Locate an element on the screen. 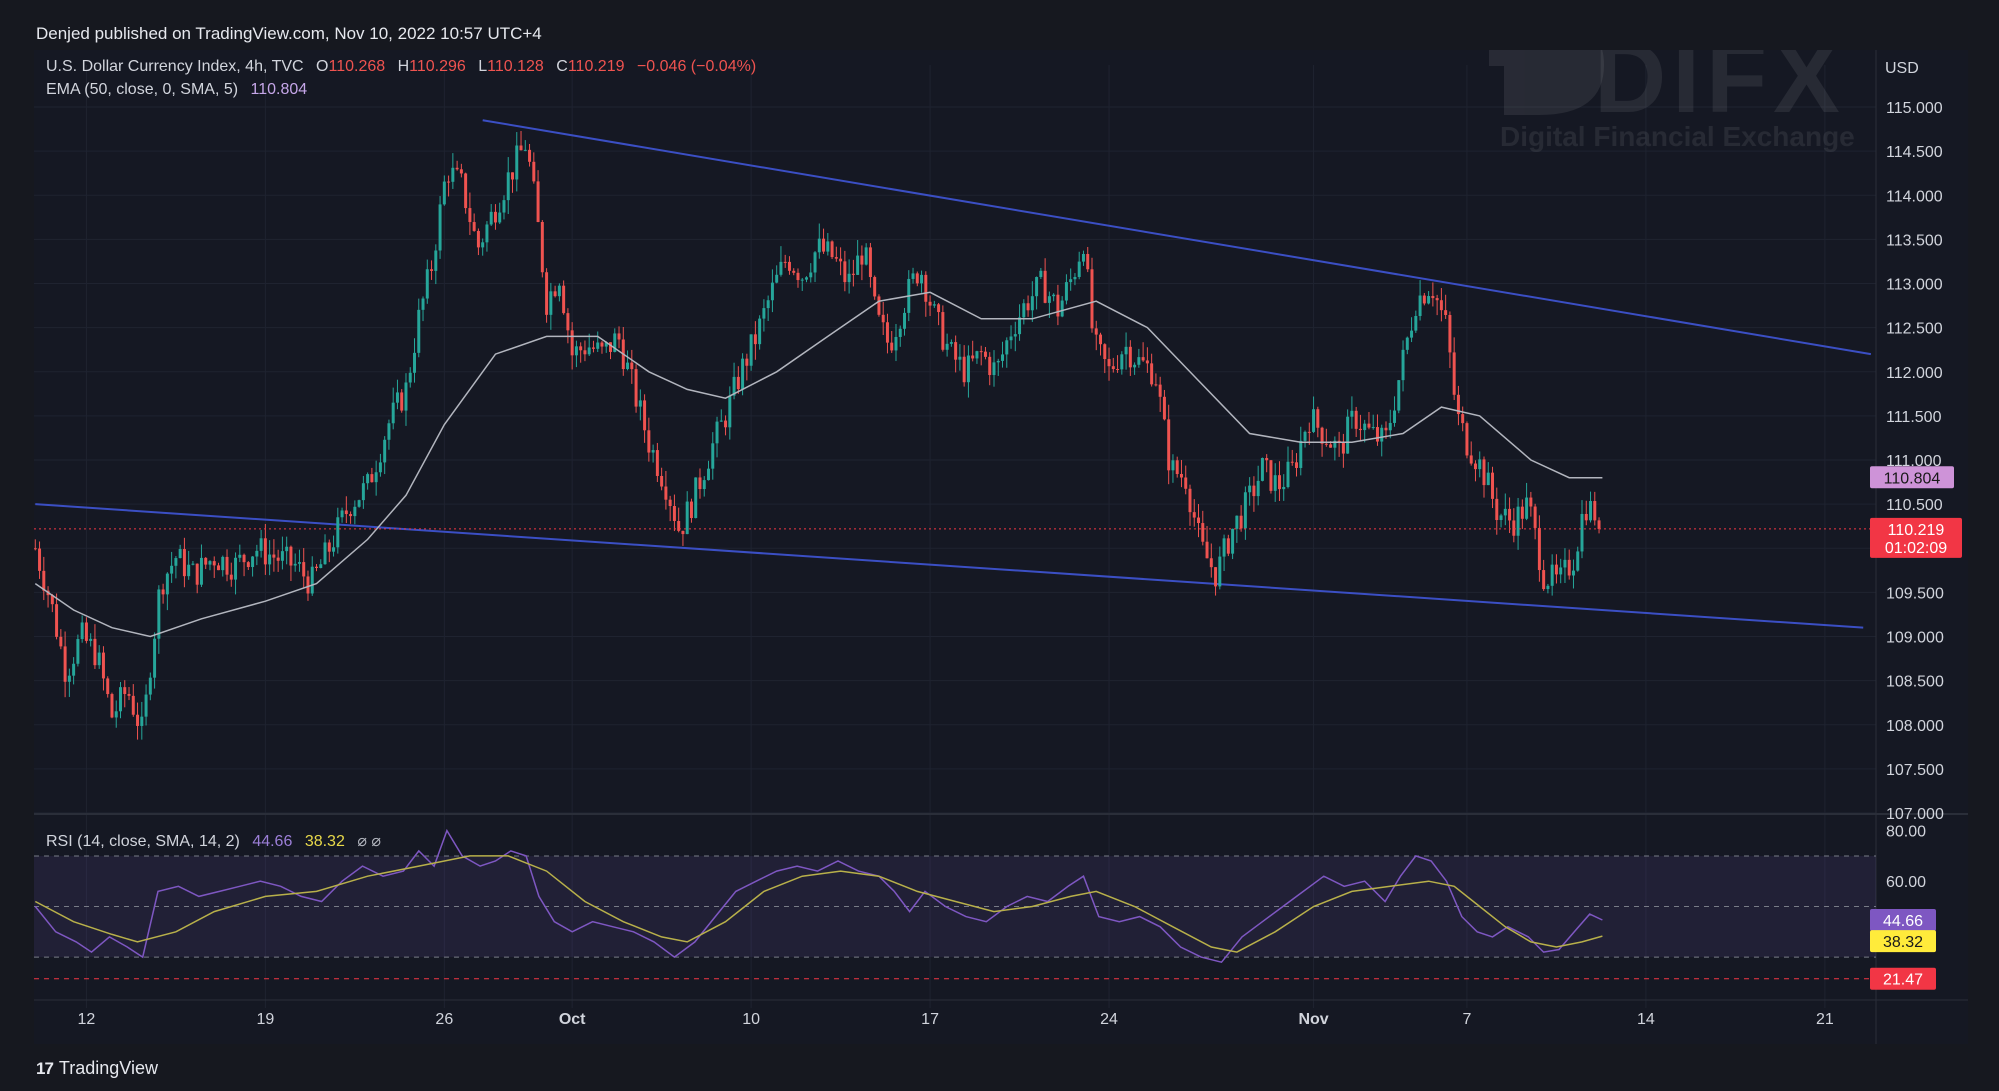 The height and width of the screenshot is (1091, 1999). rsi-series-line is located at coordinates (818, 896).